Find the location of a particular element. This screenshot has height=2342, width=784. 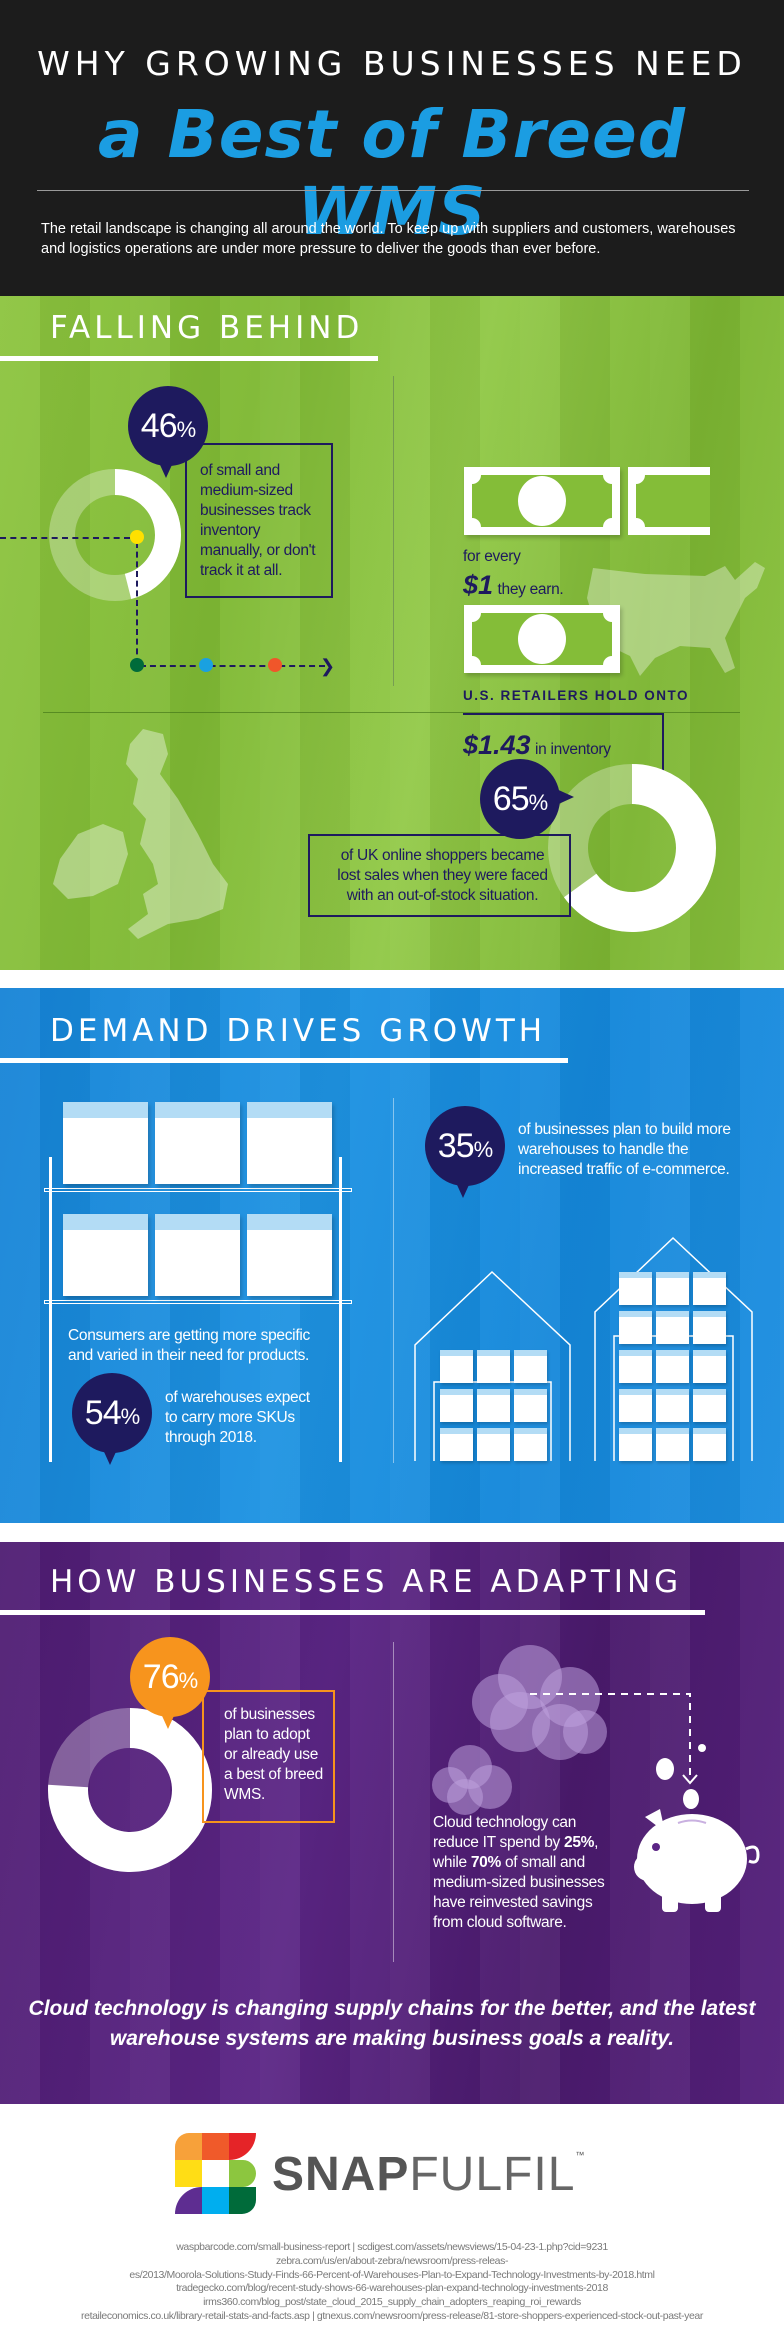

stat-46-bubble: 46% is located at coordinates (168, 432).